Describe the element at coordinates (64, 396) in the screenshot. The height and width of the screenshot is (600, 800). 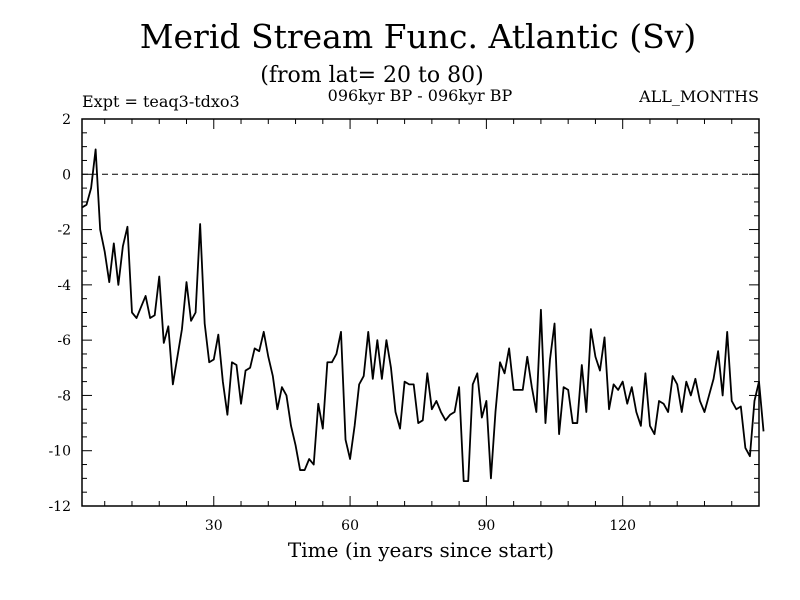
I see `y-tick-label: -8` at that location.